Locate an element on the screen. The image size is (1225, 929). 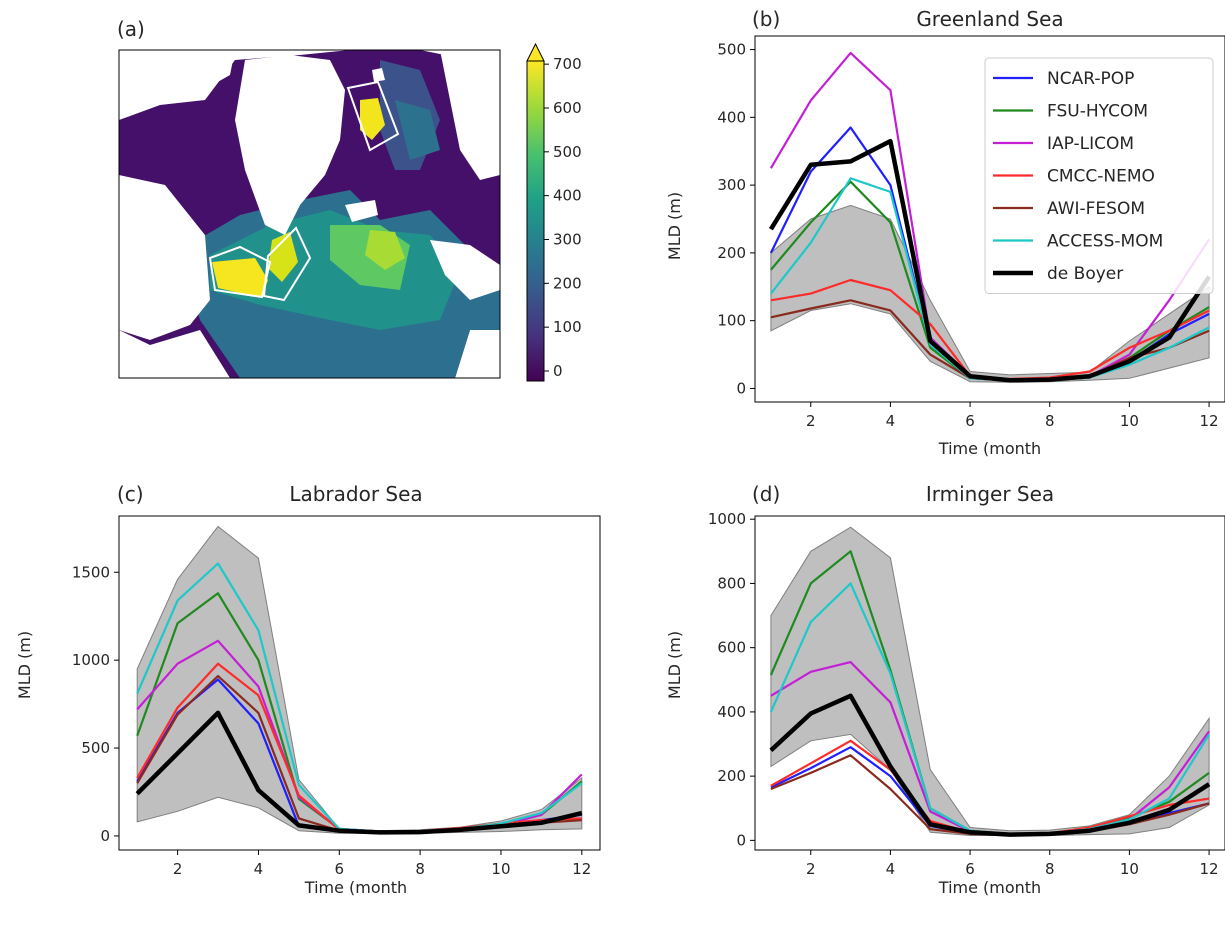
panel-c-title: Labrador Sea is located at coordinates (355, 494).